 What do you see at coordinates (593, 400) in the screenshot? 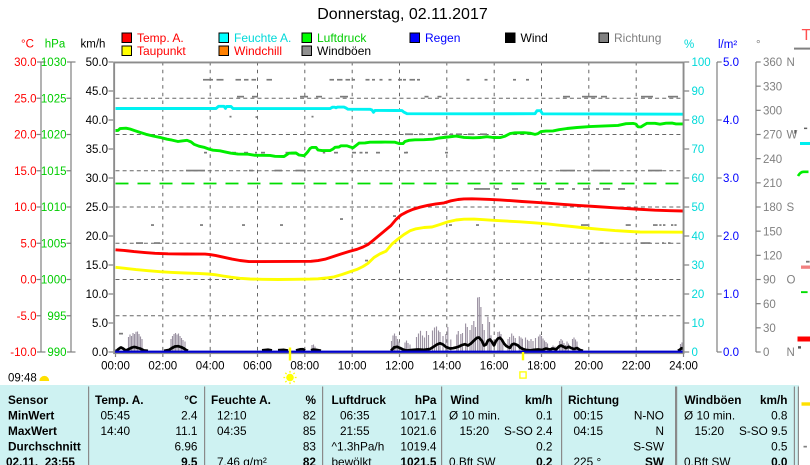
I see `svg-text: Richtung` at bounding box center [593, 400].